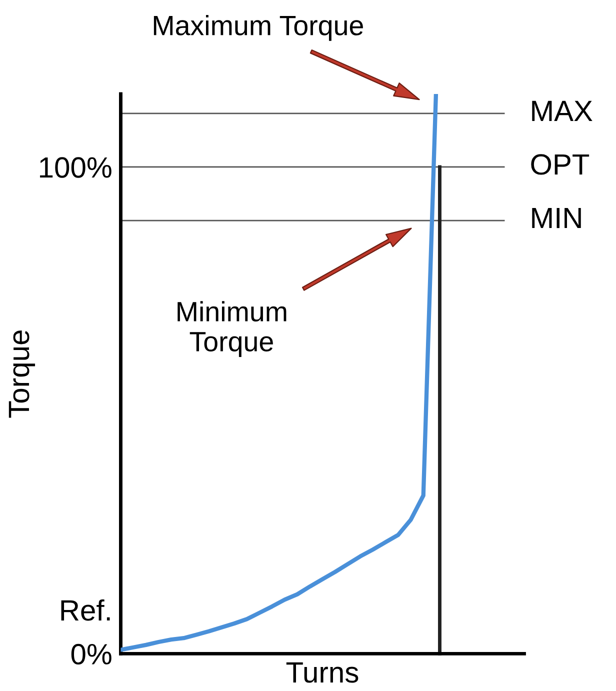 This screenshot has height=691, width=616. I want to click on ref-line-label: MIN, so click(556, 218).